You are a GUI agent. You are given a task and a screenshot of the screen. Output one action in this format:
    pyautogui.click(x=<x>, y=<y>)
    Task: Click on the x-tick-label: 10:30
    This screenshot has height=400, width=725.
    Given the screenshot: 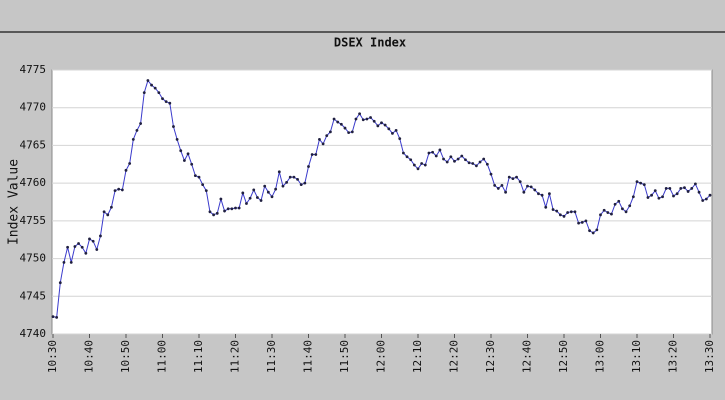 What is the action you would take?
    pyautogui.click(x=52, y=356)
    